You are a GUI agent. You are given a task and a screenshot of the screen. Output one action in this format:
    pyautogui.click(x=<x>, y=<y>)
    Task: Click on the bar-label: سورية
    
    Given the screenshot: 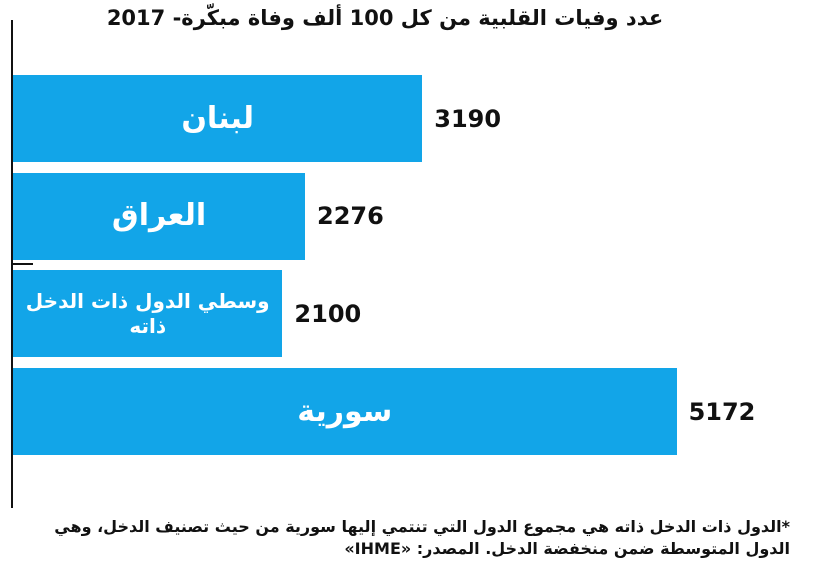 What is the action you would take?
    pyautogui.click(x=345, y=411)
    